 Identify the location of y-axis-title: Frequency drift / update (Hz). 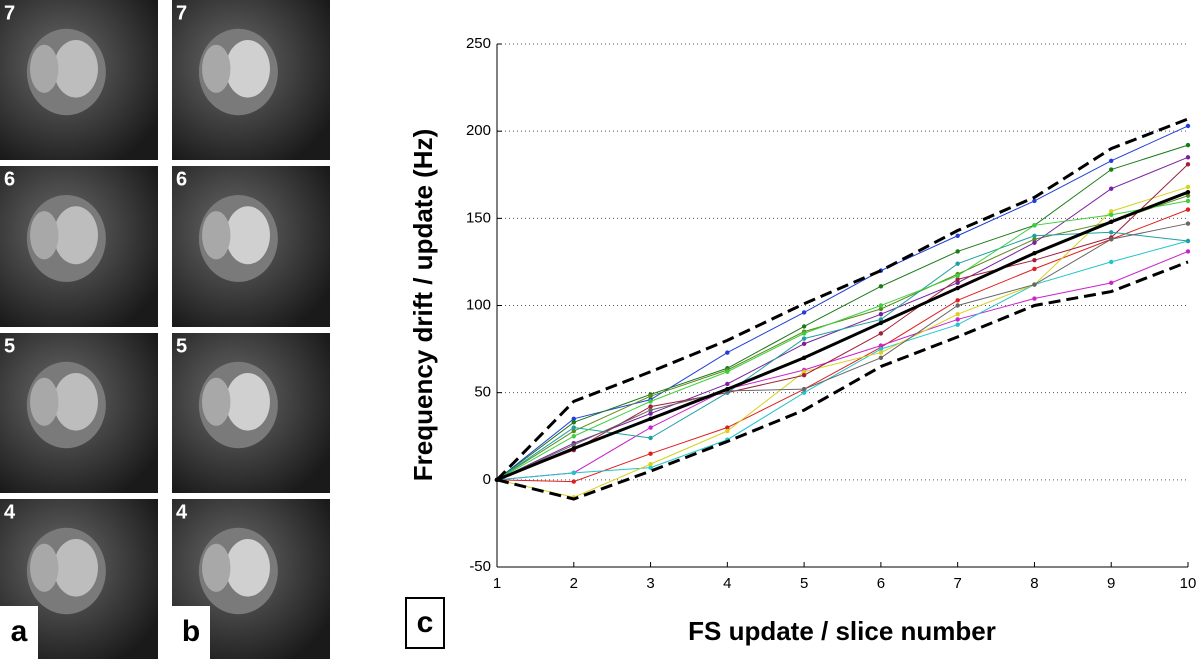
(423, 305).